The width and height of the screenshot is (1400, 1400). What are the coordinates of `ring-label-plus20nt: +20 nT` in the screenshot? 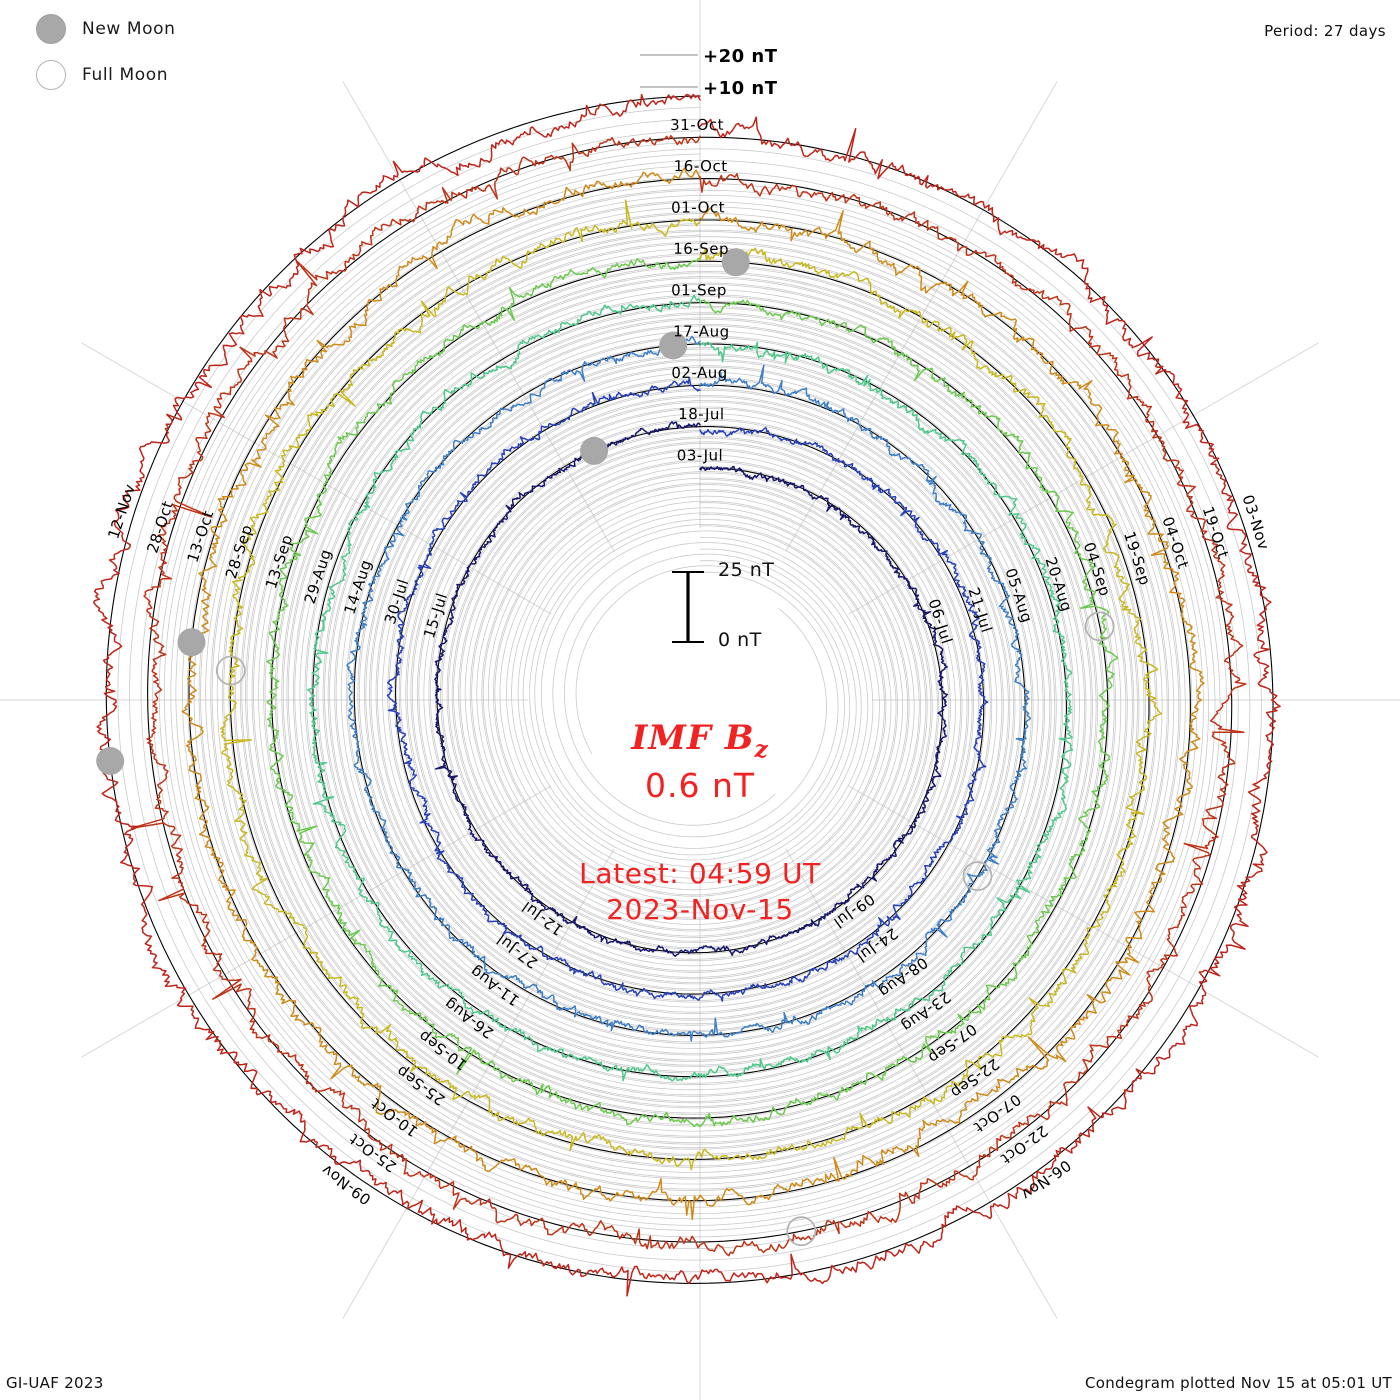 It's located at (740, 56).